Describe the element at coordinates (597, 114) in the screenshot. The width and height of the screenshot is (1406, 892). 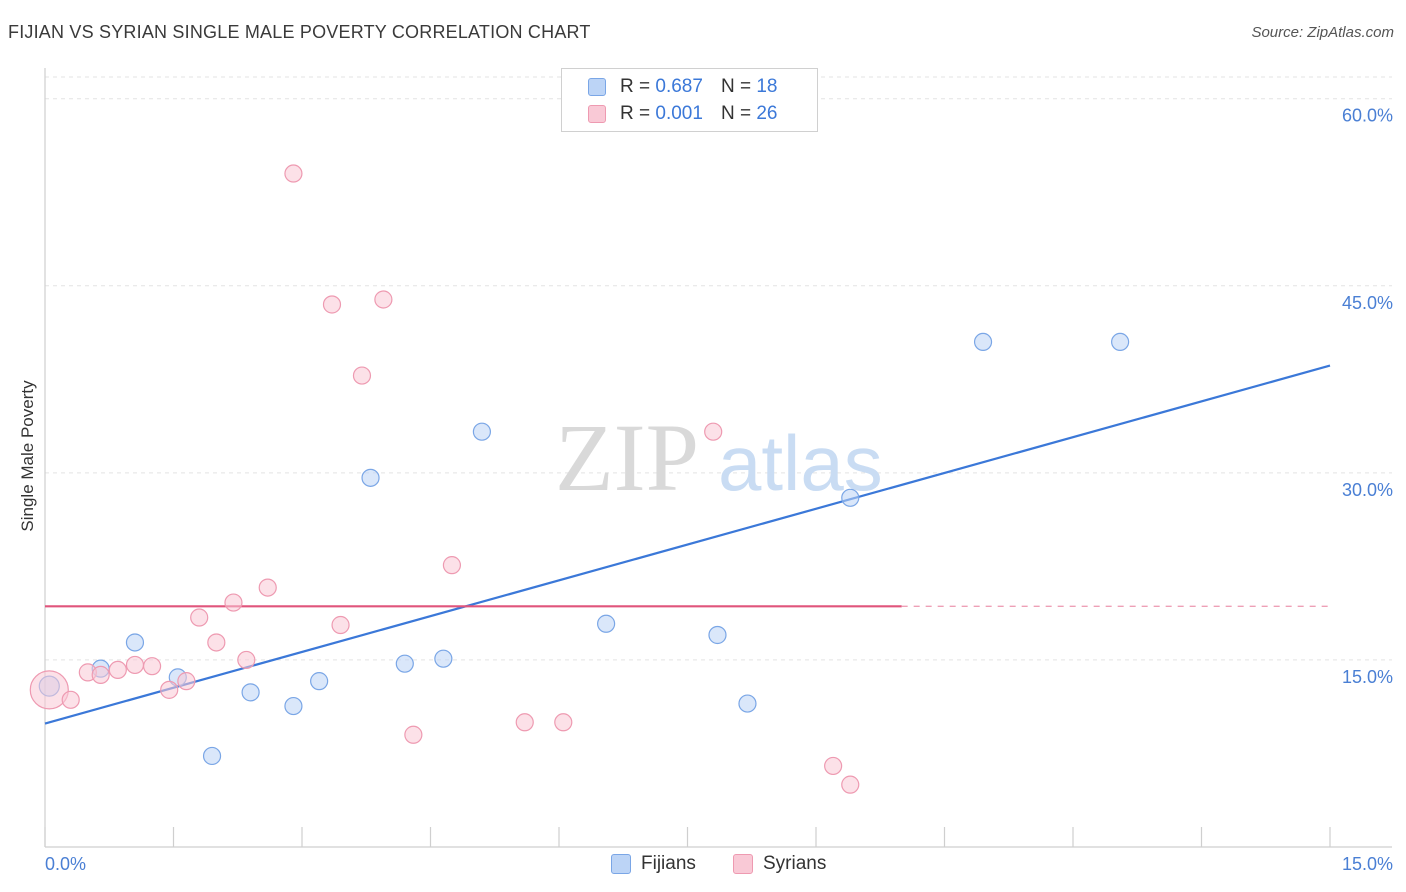
I see `syrians-swatch` at that location.